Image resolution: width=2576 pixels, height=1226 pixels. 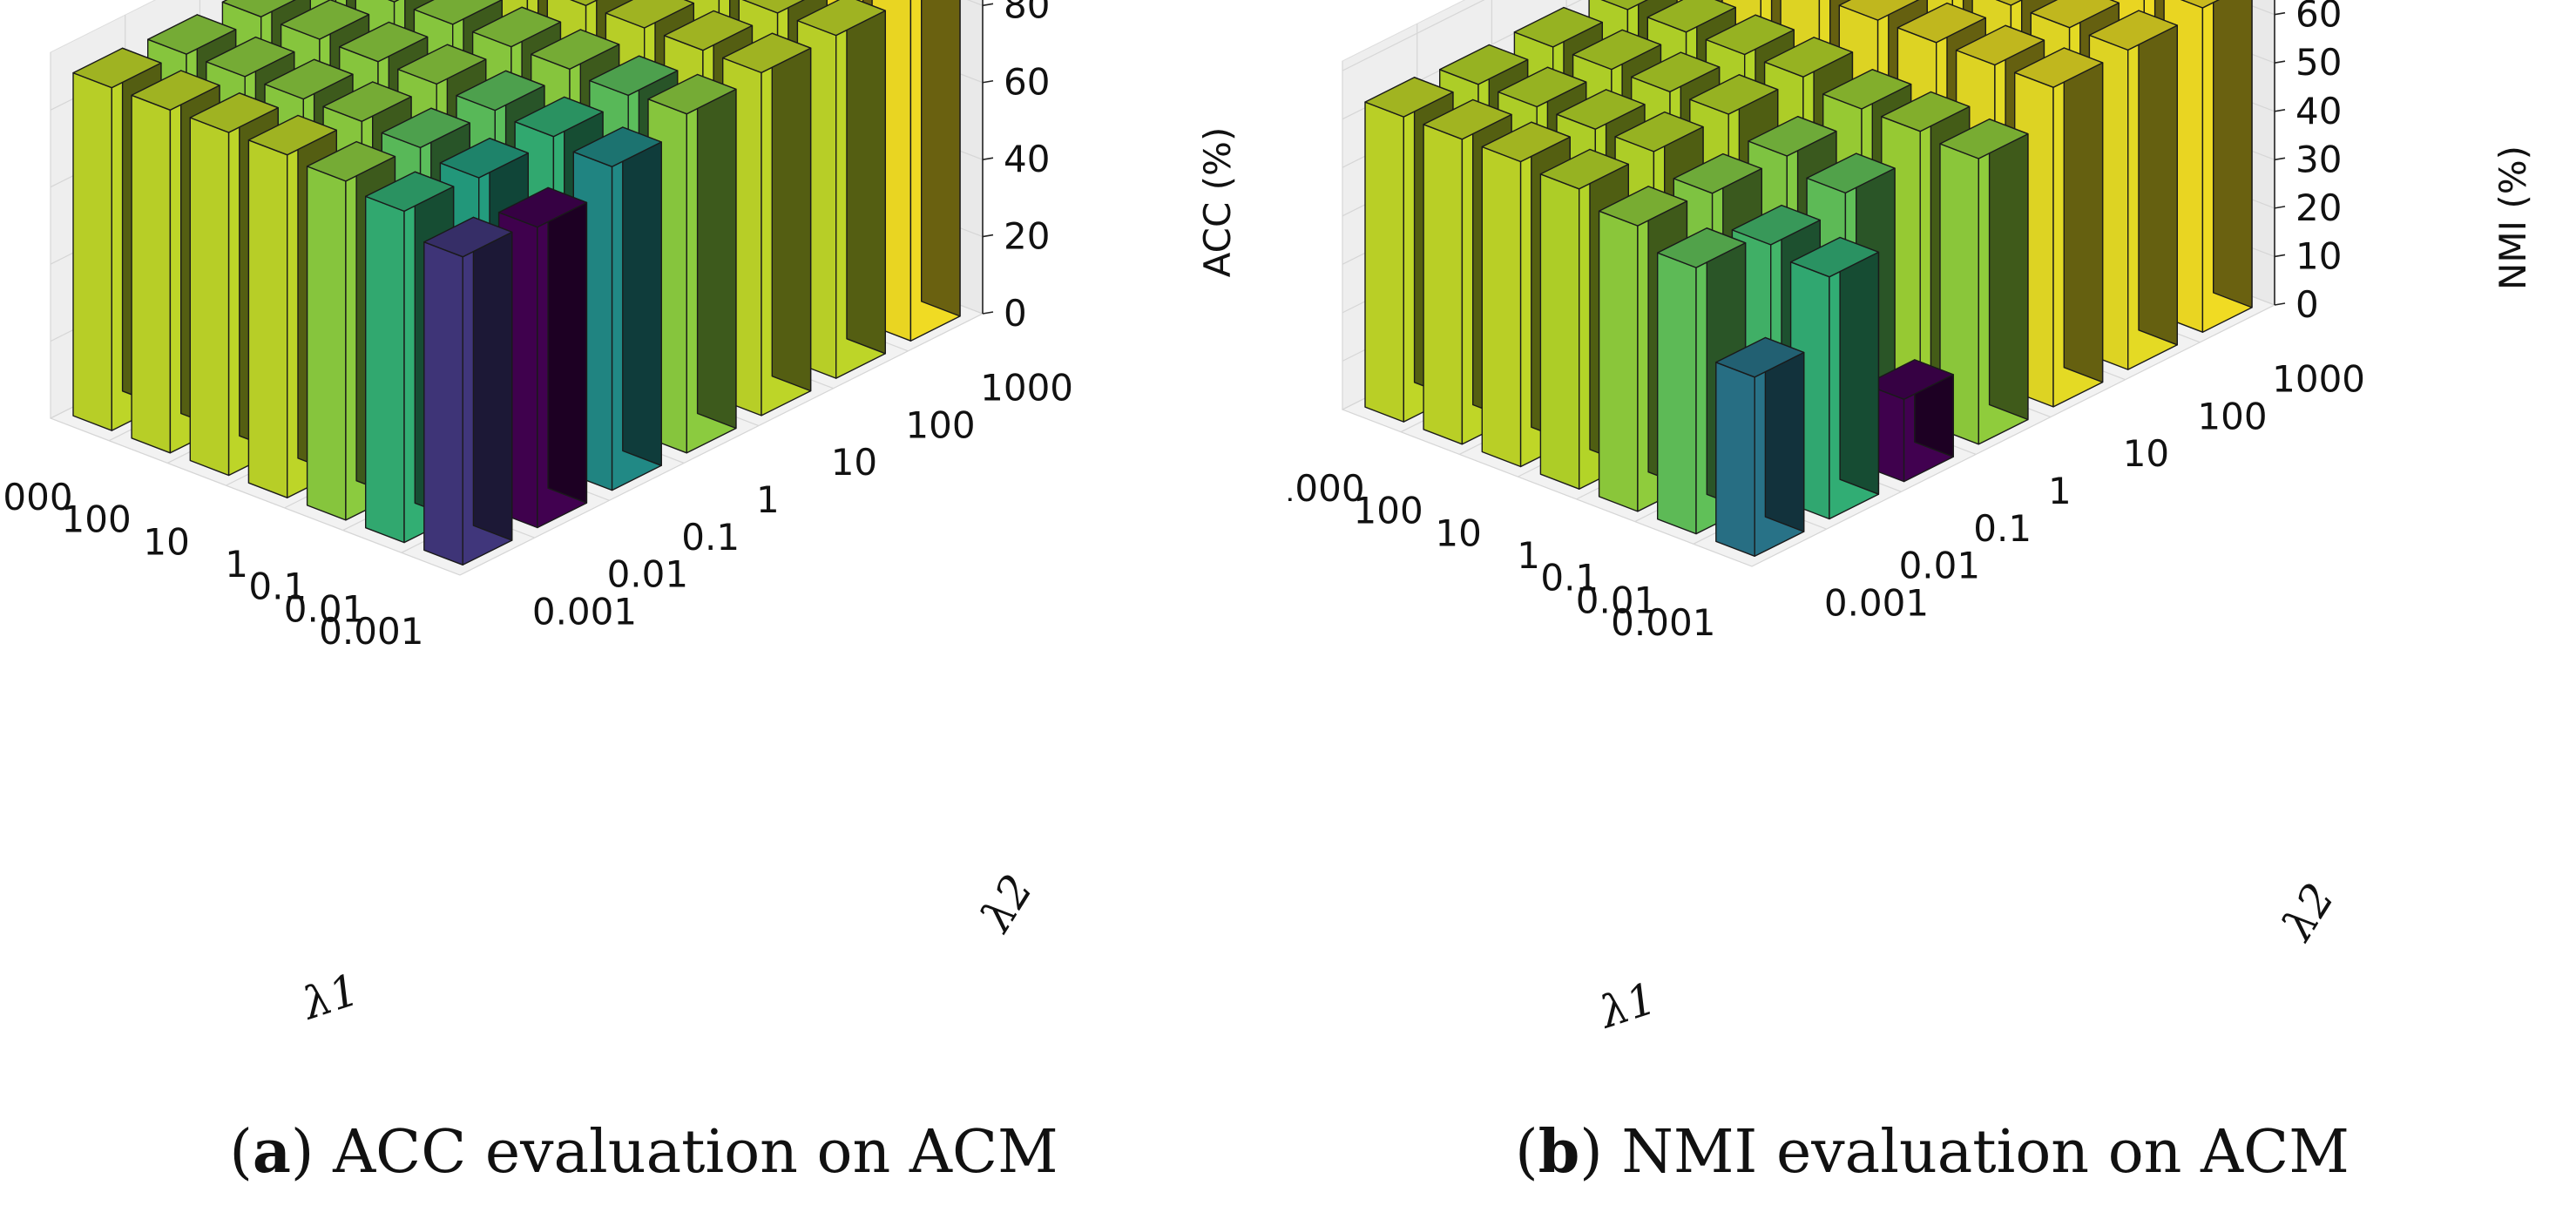 What do you see at coordinates (271, 1152) in the screenshot?
I see `caption-label: a` at bounding box center [271, 1152].